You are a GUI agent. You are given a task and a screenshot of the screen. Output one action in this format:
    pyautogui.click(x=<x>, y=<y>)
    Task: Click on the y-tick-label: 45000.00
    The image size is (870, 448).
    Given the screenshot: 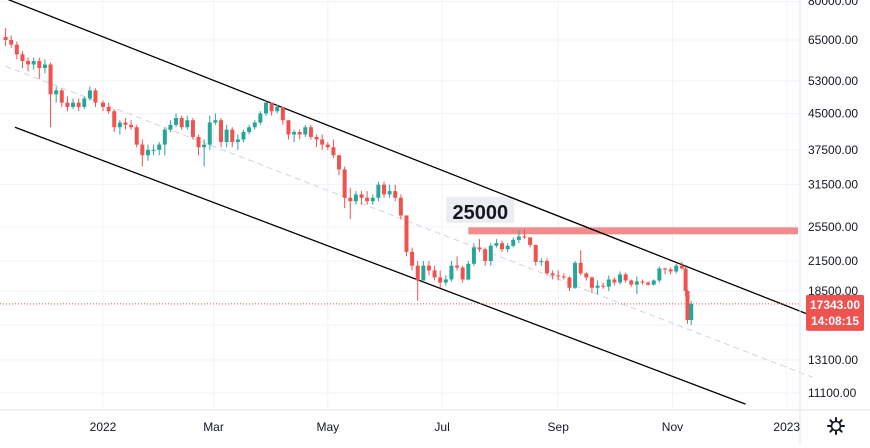 What is the action you would take?
    pyautogui.click(x=833, y=113)
    